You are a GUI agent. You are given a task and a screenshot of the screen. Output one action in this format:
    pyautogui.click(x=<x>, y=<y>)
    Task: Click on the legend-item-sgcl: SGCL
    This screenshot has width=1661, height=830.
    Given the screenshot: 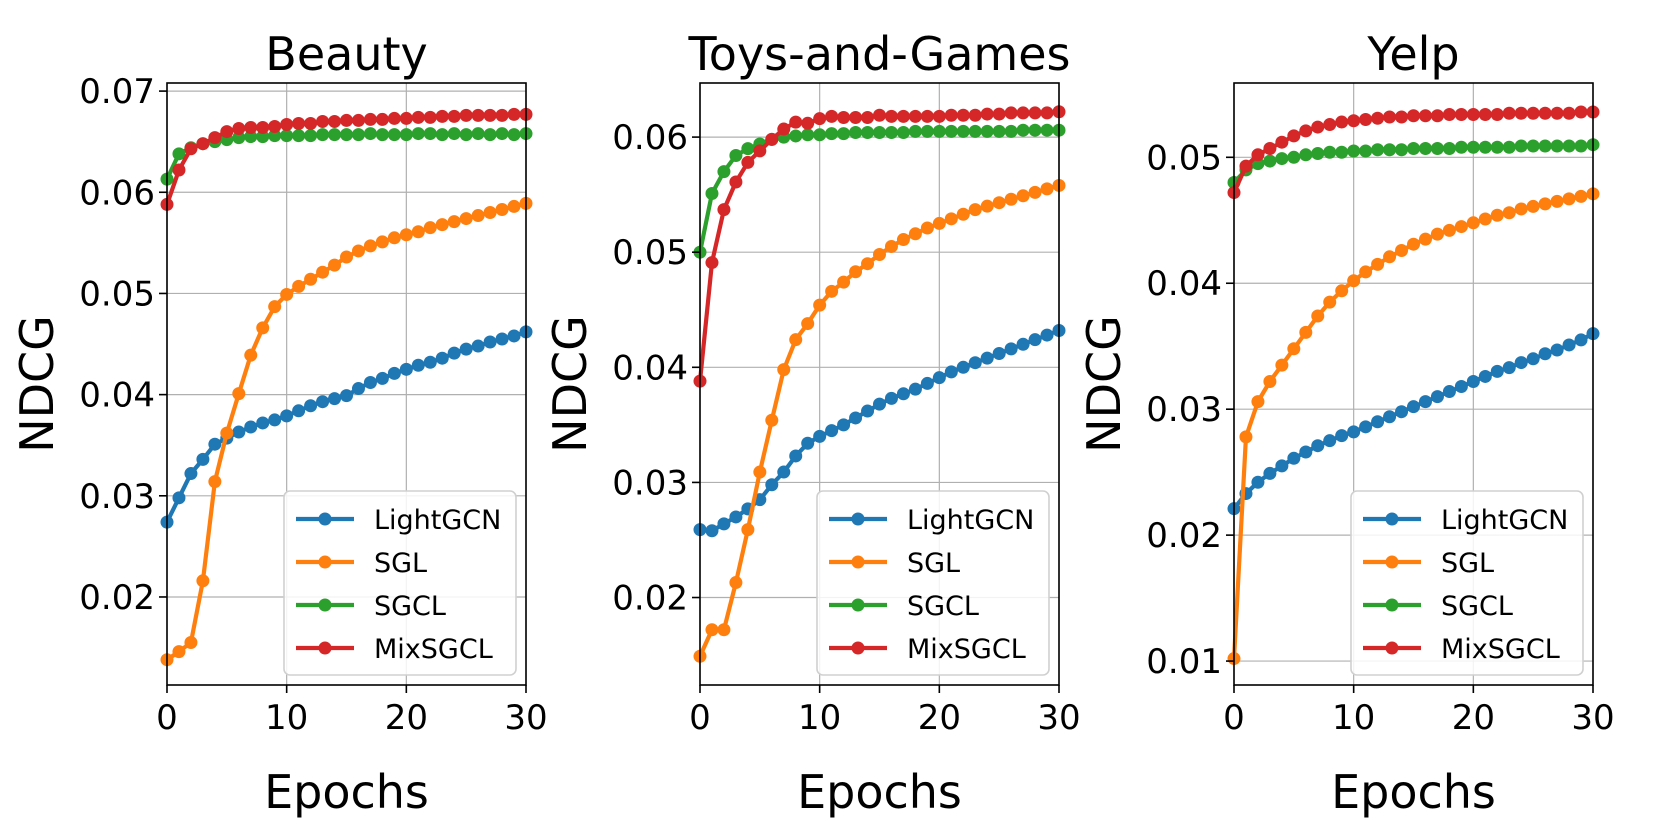 What is the action you would take?
    pyautogui.click(x=904, y=606)
    